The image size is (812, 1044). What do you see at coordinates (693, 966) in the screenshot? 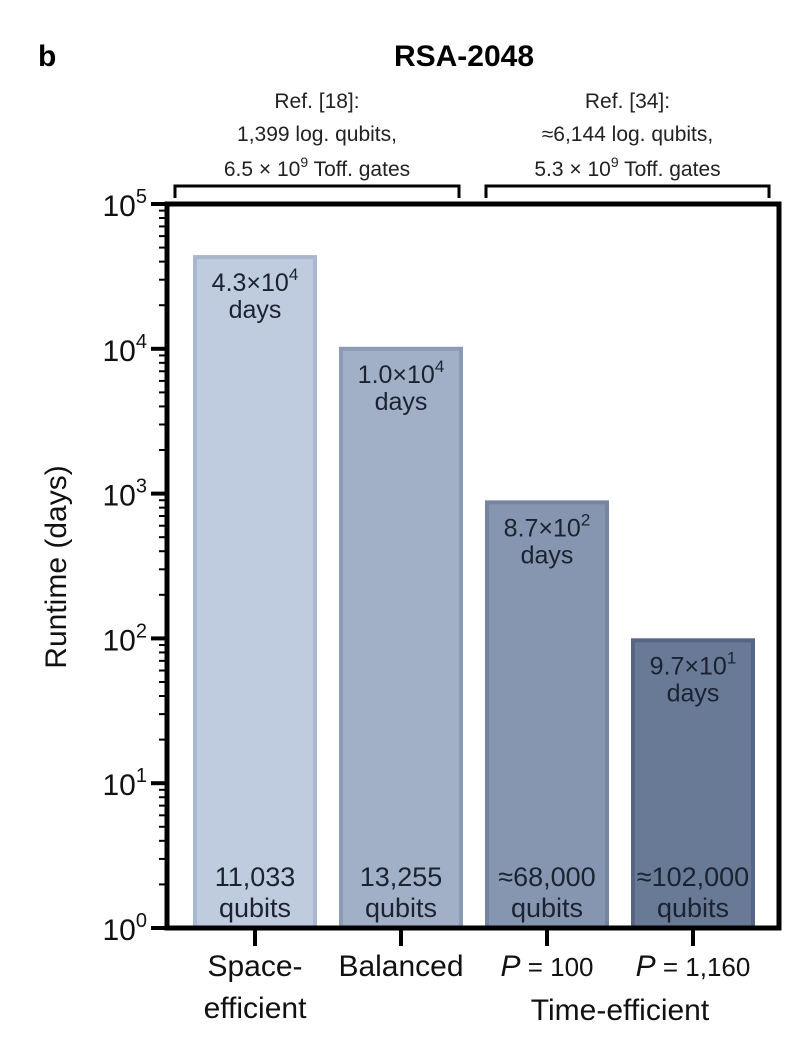
I see `x-tick-label: P = 1,160` at bounding box center [693, 966].